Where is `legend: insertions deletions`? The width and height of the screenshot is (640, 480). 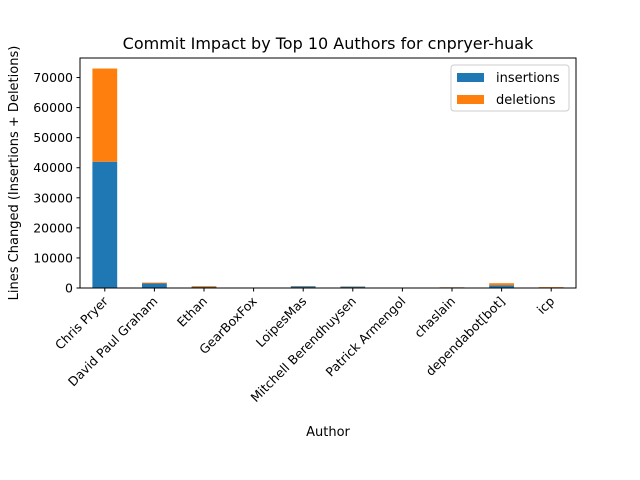 legend: insertions deletions is located at coordinates (510, 88).